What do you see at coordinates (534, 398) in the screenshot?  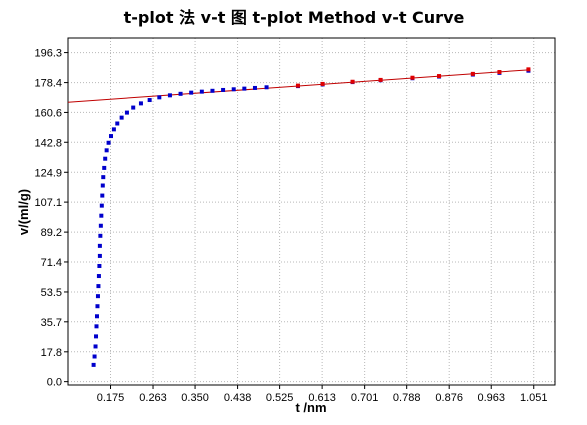 I see `x-tick-label: 1.051` at bounding box center [534, 398].